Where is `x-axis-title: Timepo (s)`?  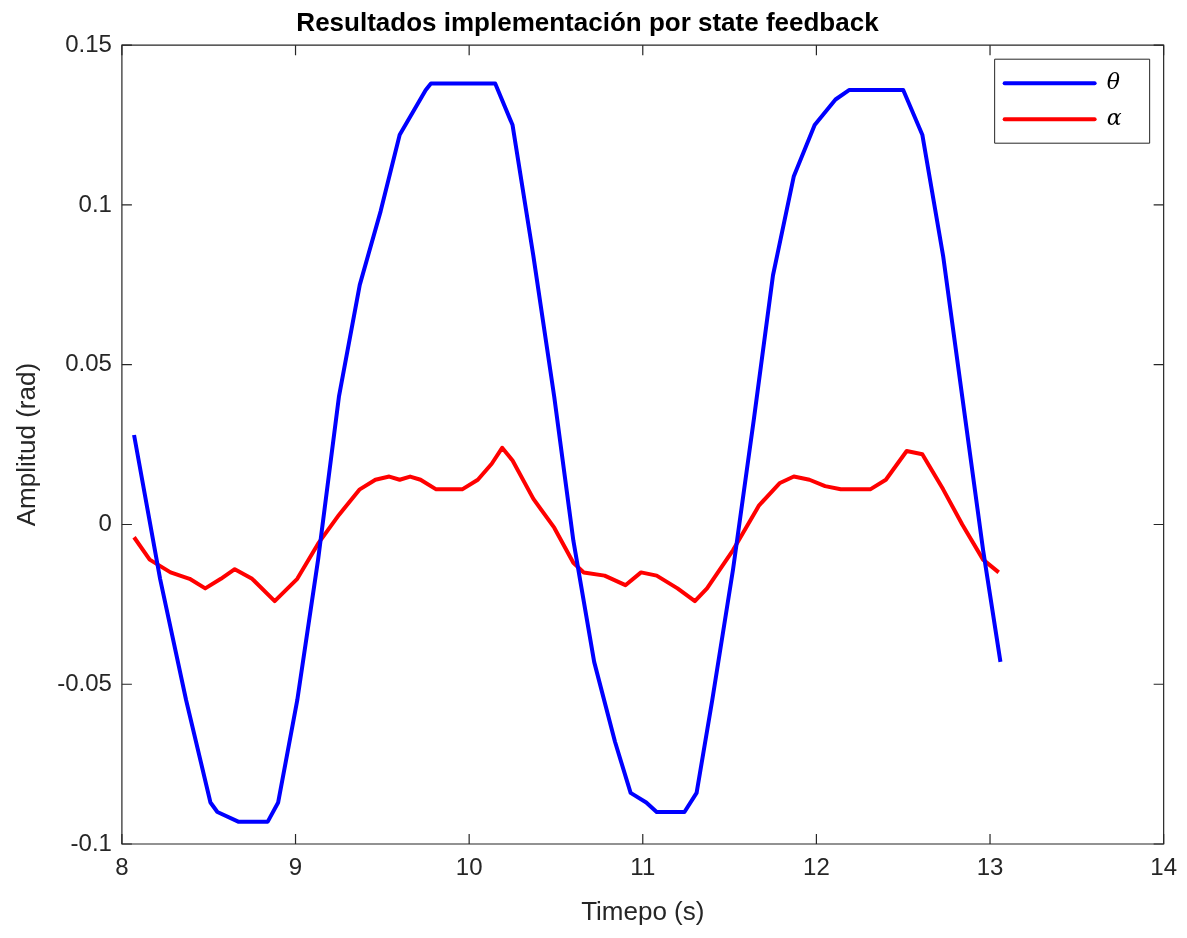 x-axis-title: Timepo (s) is located at coordinates (643, 910).